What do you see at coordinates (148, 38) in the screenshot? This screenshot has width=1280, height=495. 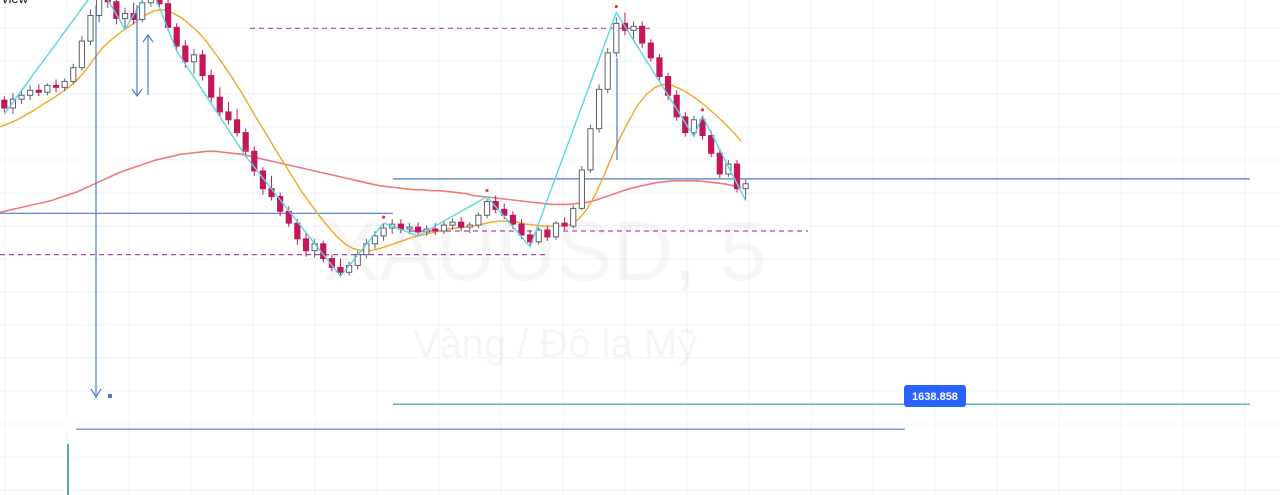 I see `arrow-up-head` at bounding box center [148, 38].